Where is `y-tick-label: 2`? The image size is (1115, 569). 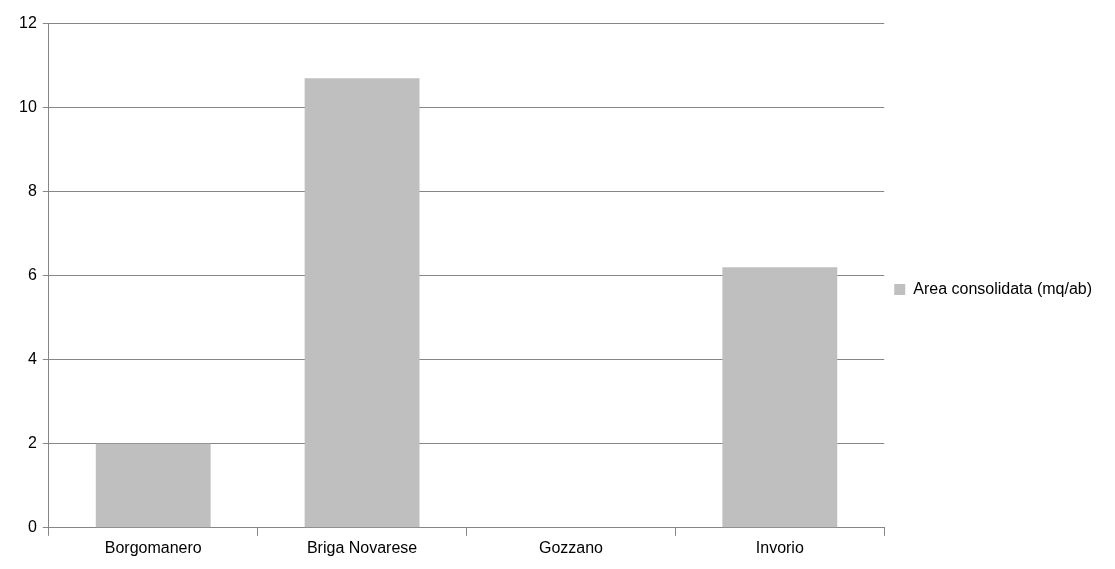 y-tick-label: 2 is located at coordinates (32, 443).